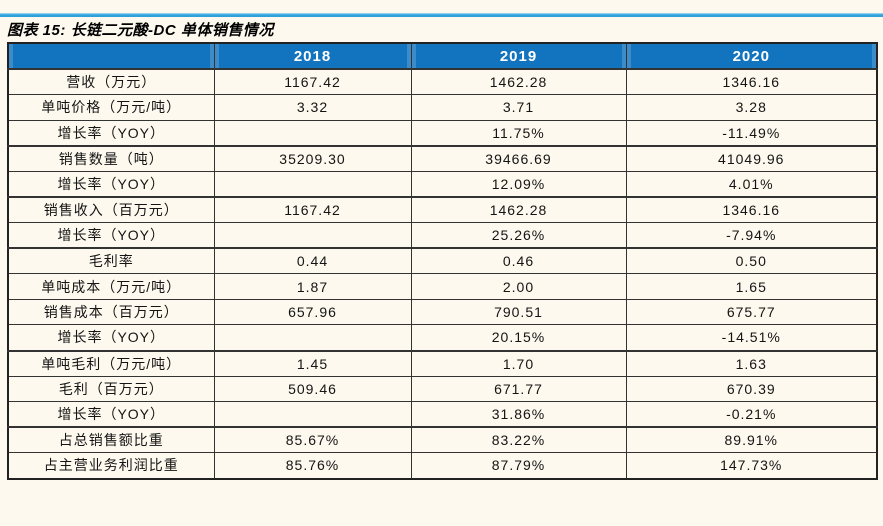 The height and width of the screenshot is (526, 883). What do you see at coordinates (518, 107) in the screenshot?
I see `value-cell: 3.71` at bounding box center [518, 107].